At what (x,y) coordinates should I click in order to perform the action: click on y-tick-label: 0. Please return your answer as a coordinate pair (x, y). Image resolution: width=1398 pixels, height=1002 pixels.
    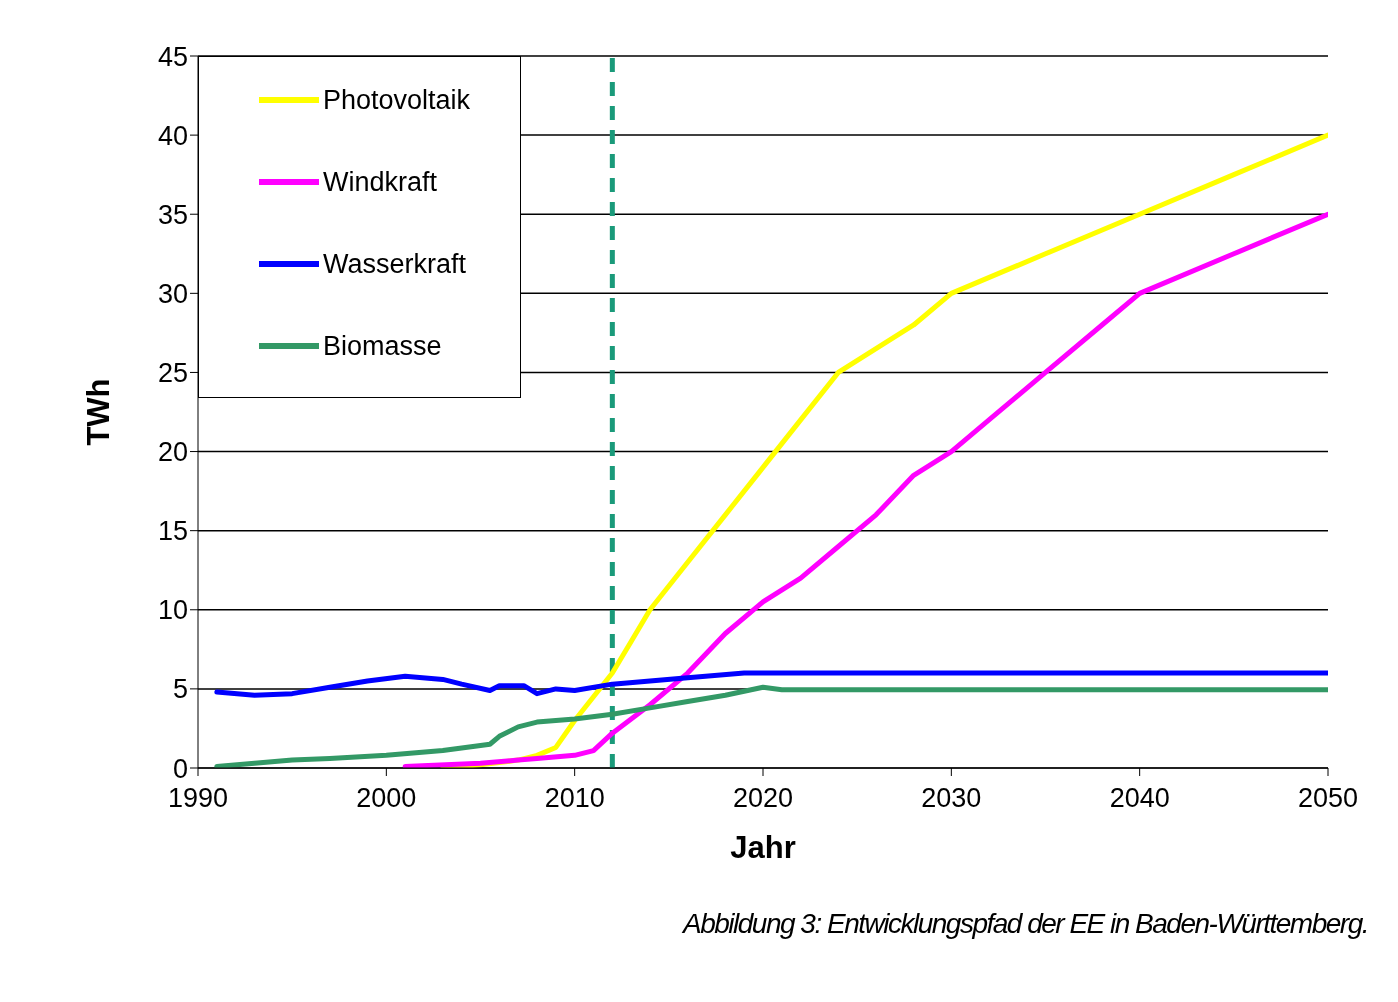
    Looking at the image, I should click on (180, 768).